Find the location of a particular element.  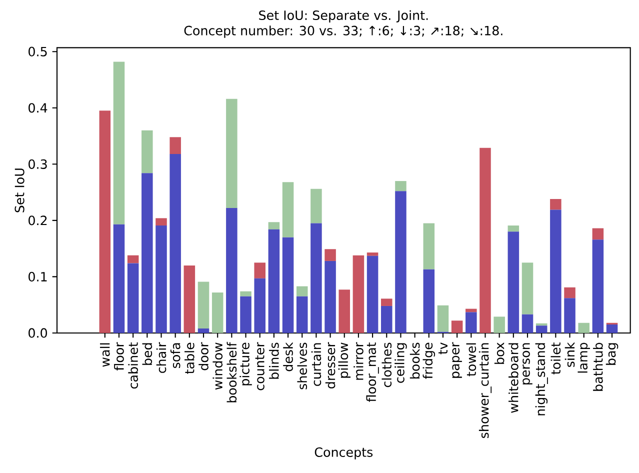

y-tick-label: 0.2 is located at coordinates (37, 221).